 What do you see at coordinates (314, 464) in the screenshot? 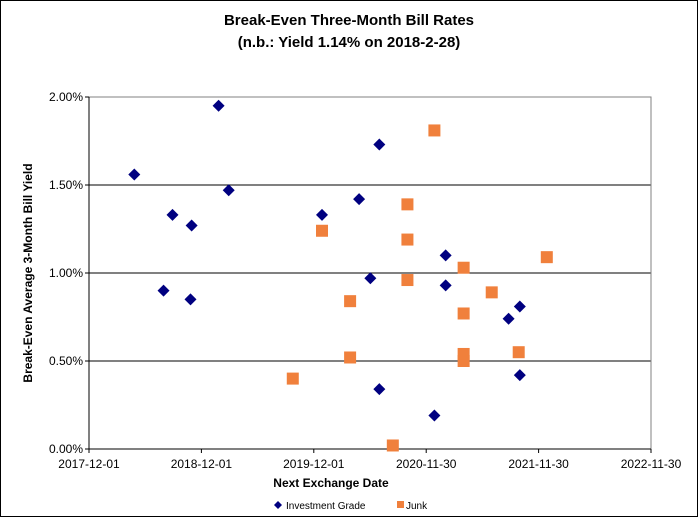
I see `x-tick-label: 2019-12-01` at bounding box center [314, 464].